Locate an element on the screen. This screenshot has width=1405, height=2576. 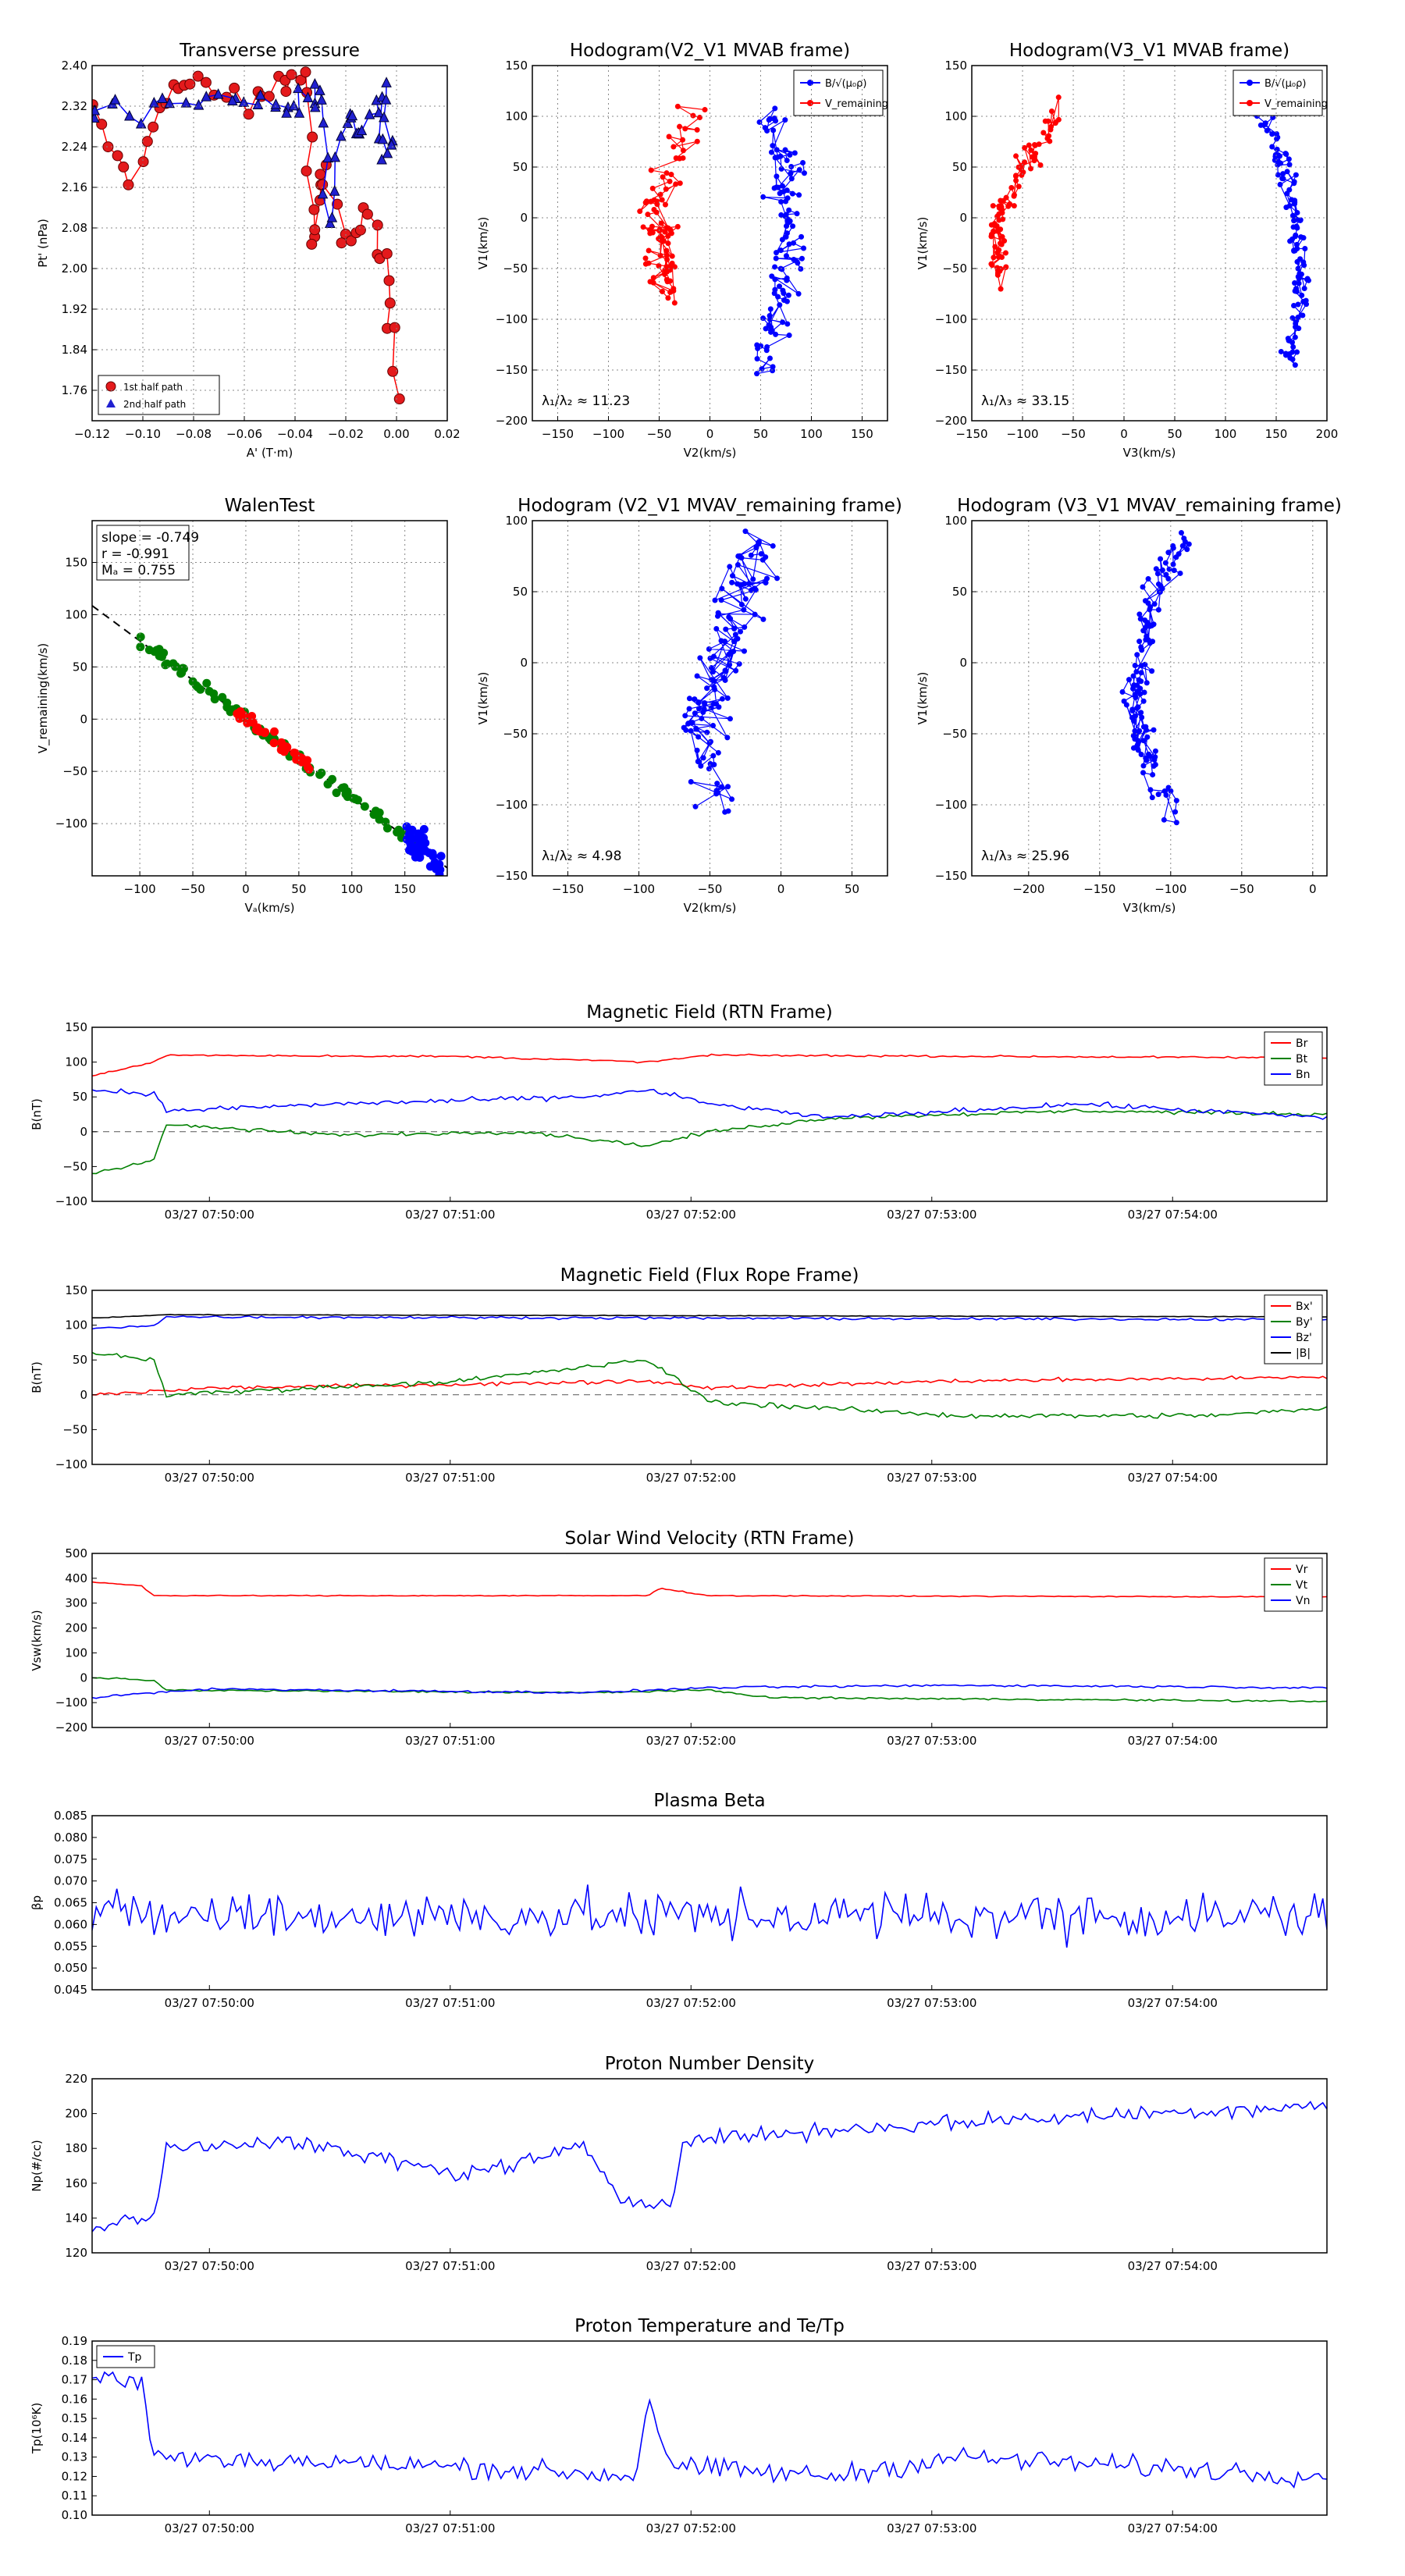
legend-label: Tp is located at coordinates (135, 2357).